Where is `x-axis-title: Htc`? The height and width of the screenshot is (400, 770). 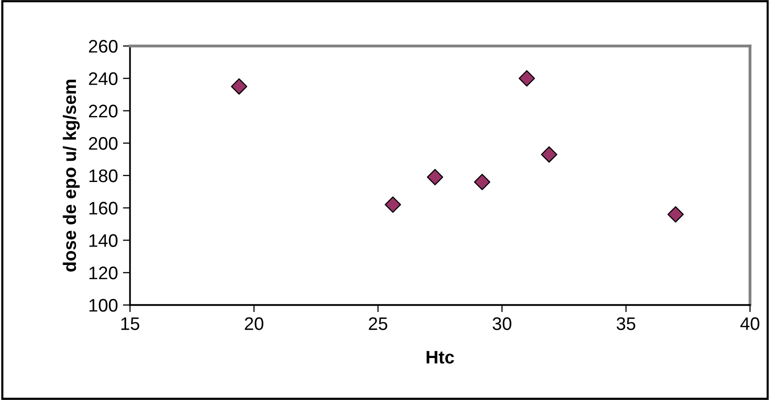 x-axis-title: Htc is located at coordinates (440, 357).